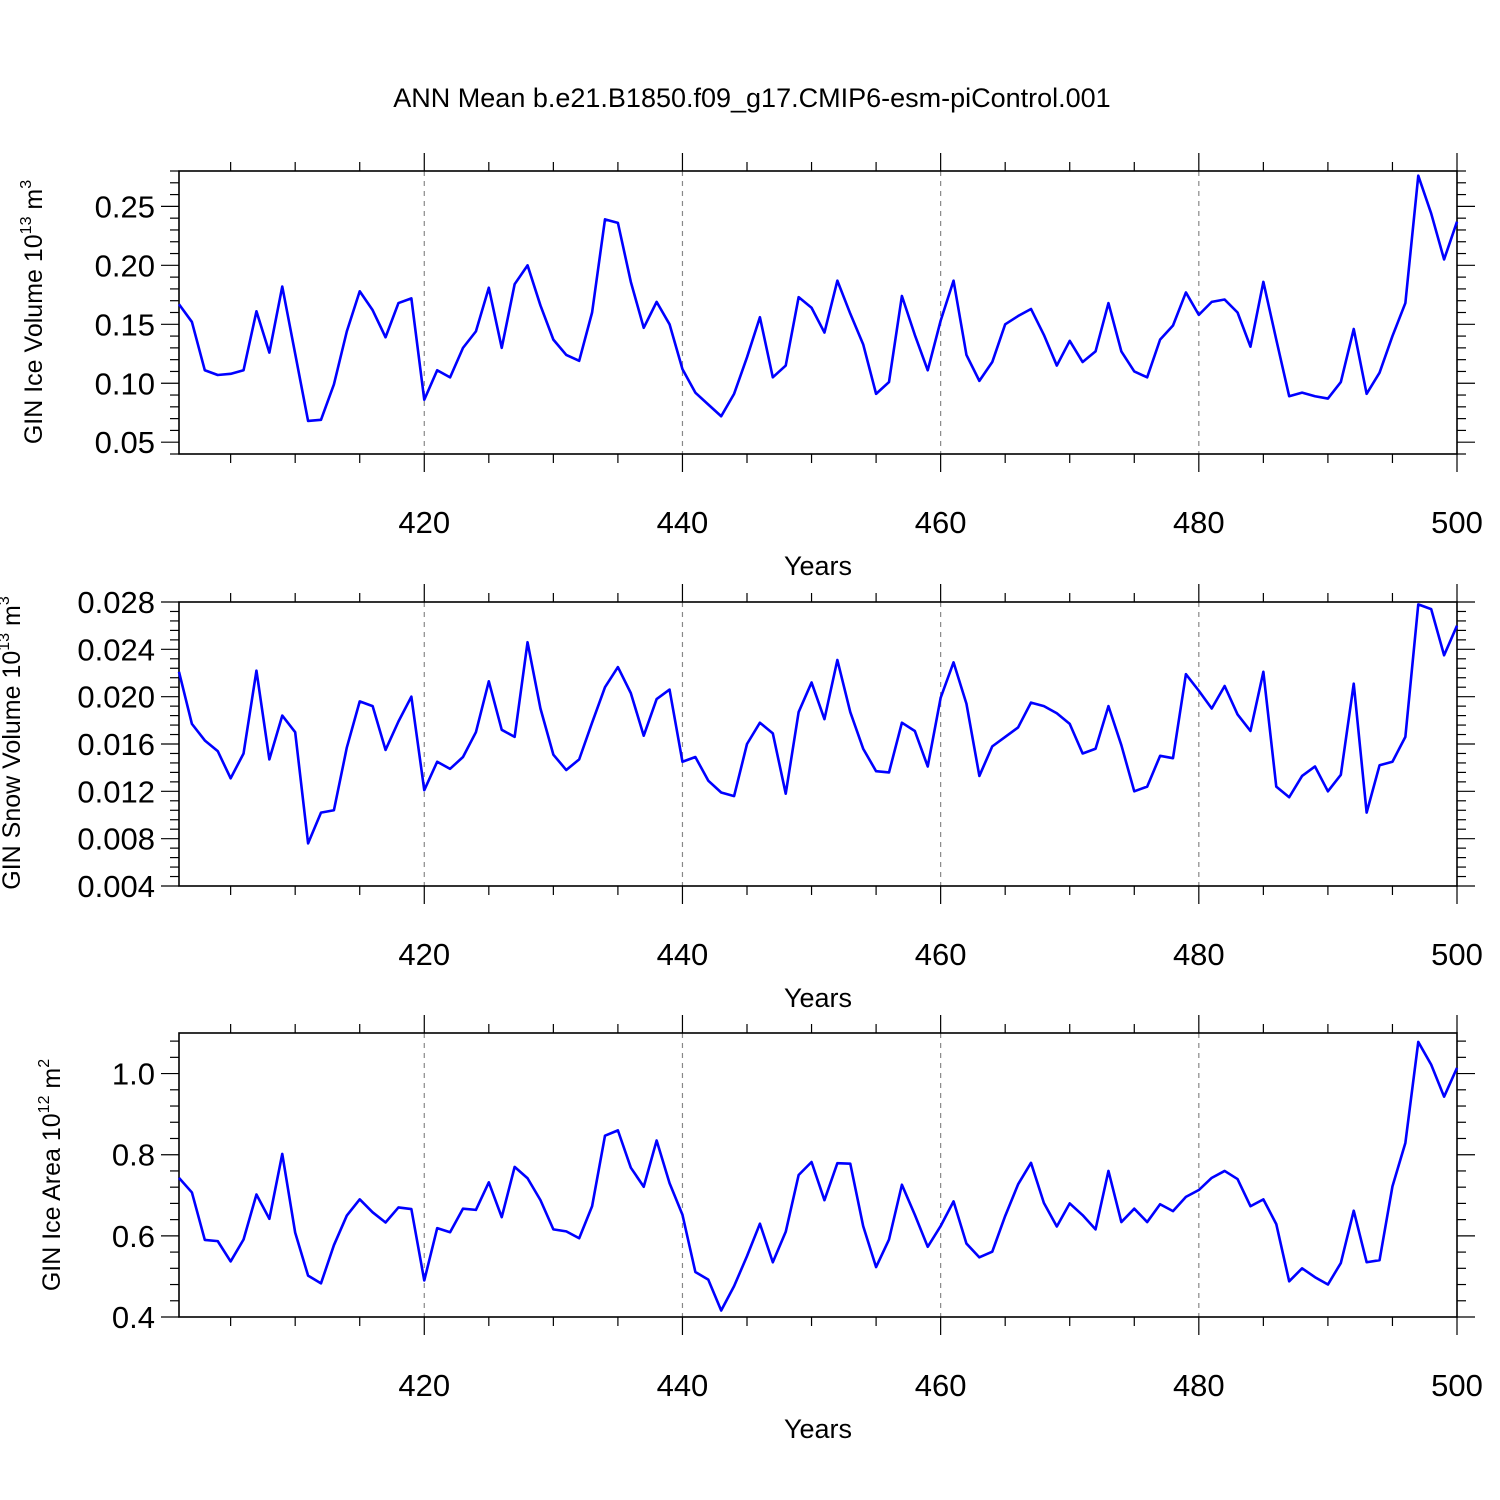  What do you see at coordinates (116, 839) in the screenshot?
I see `y-tick-label: 0.008` at bounding box center [116, 839].